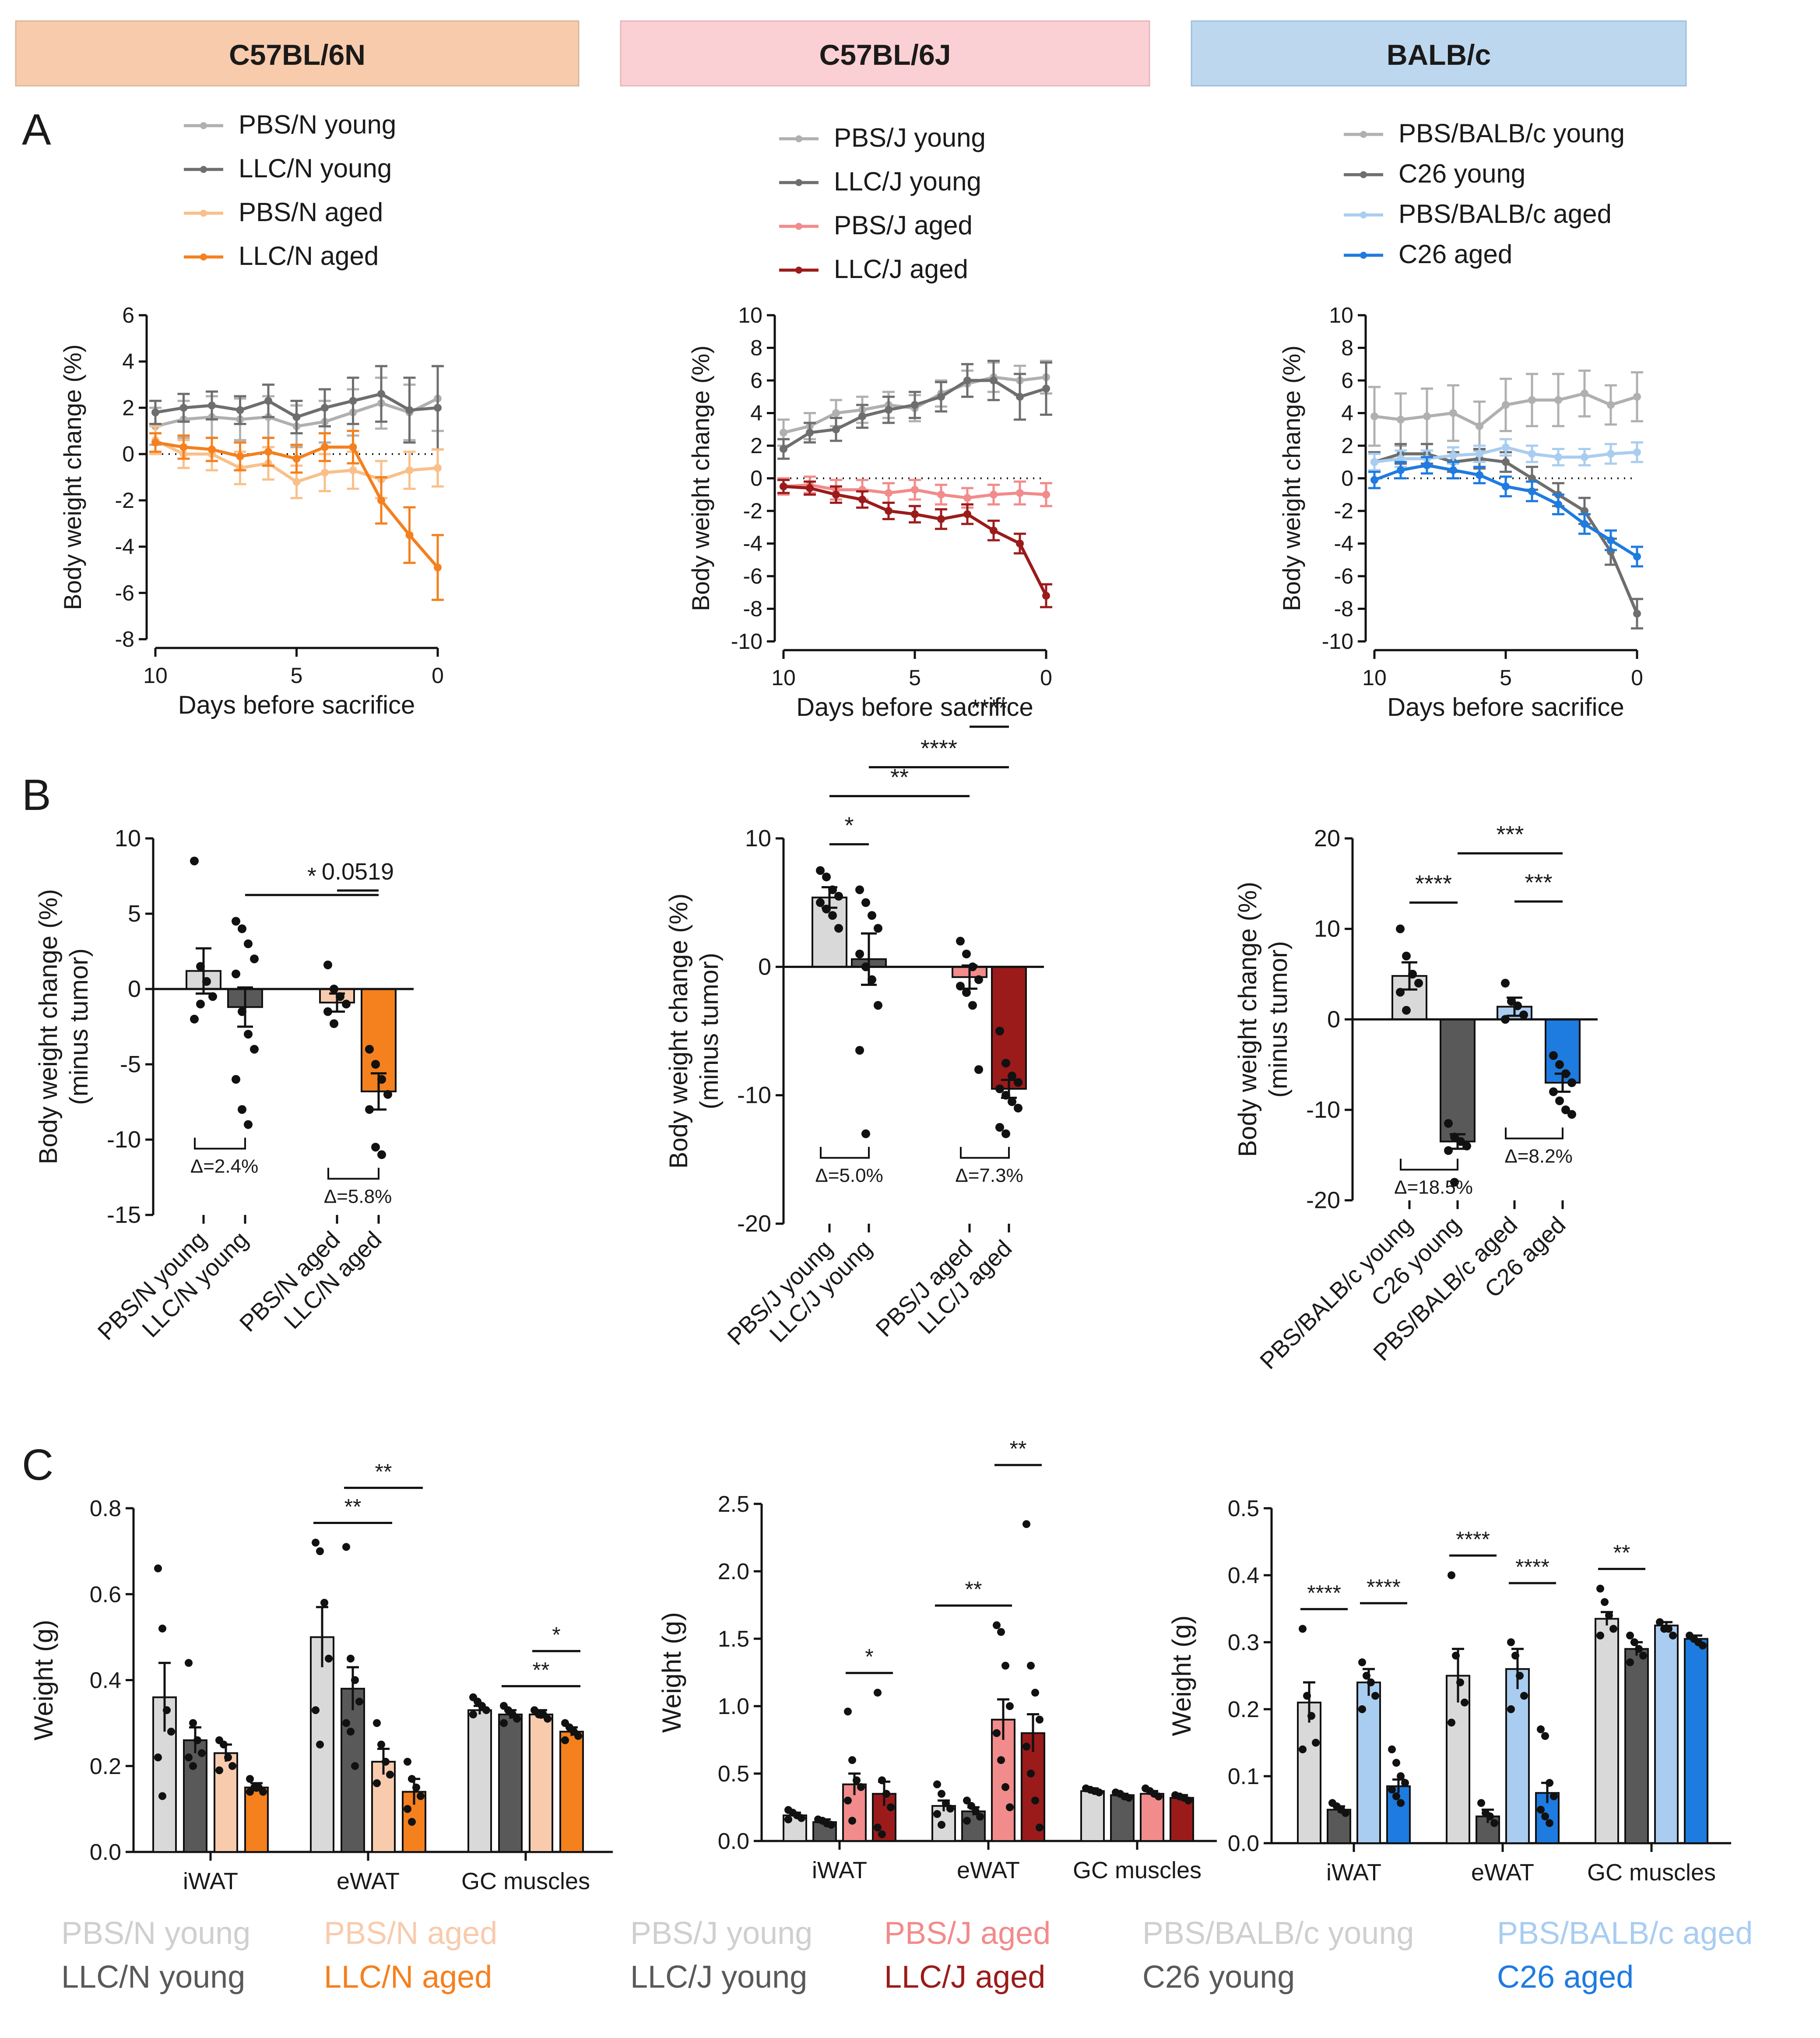  What do you see at coordinates (134, 989) in the screenshot?
I see `y-tick-label: 0` at bounding box center [134, 989].